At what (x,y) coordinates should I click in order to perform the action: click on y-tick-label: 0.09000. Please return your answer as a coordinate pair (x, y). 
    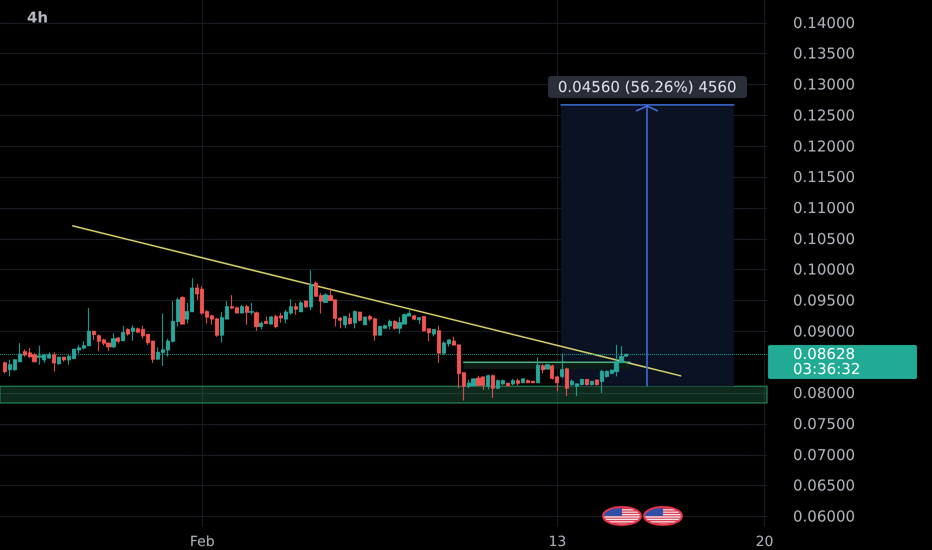
    Looking at the image, I should click on (824, 331).